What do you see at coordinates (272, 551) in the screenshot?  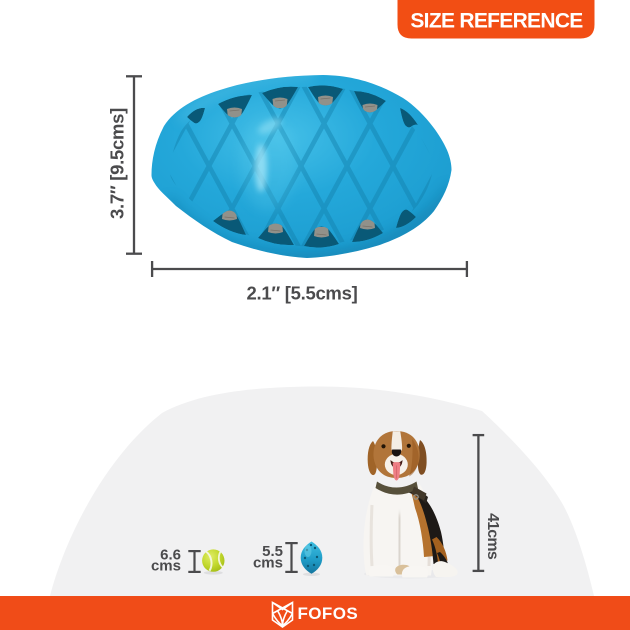 I see `svg-text: 5.5` at bounding box center [272, 551].